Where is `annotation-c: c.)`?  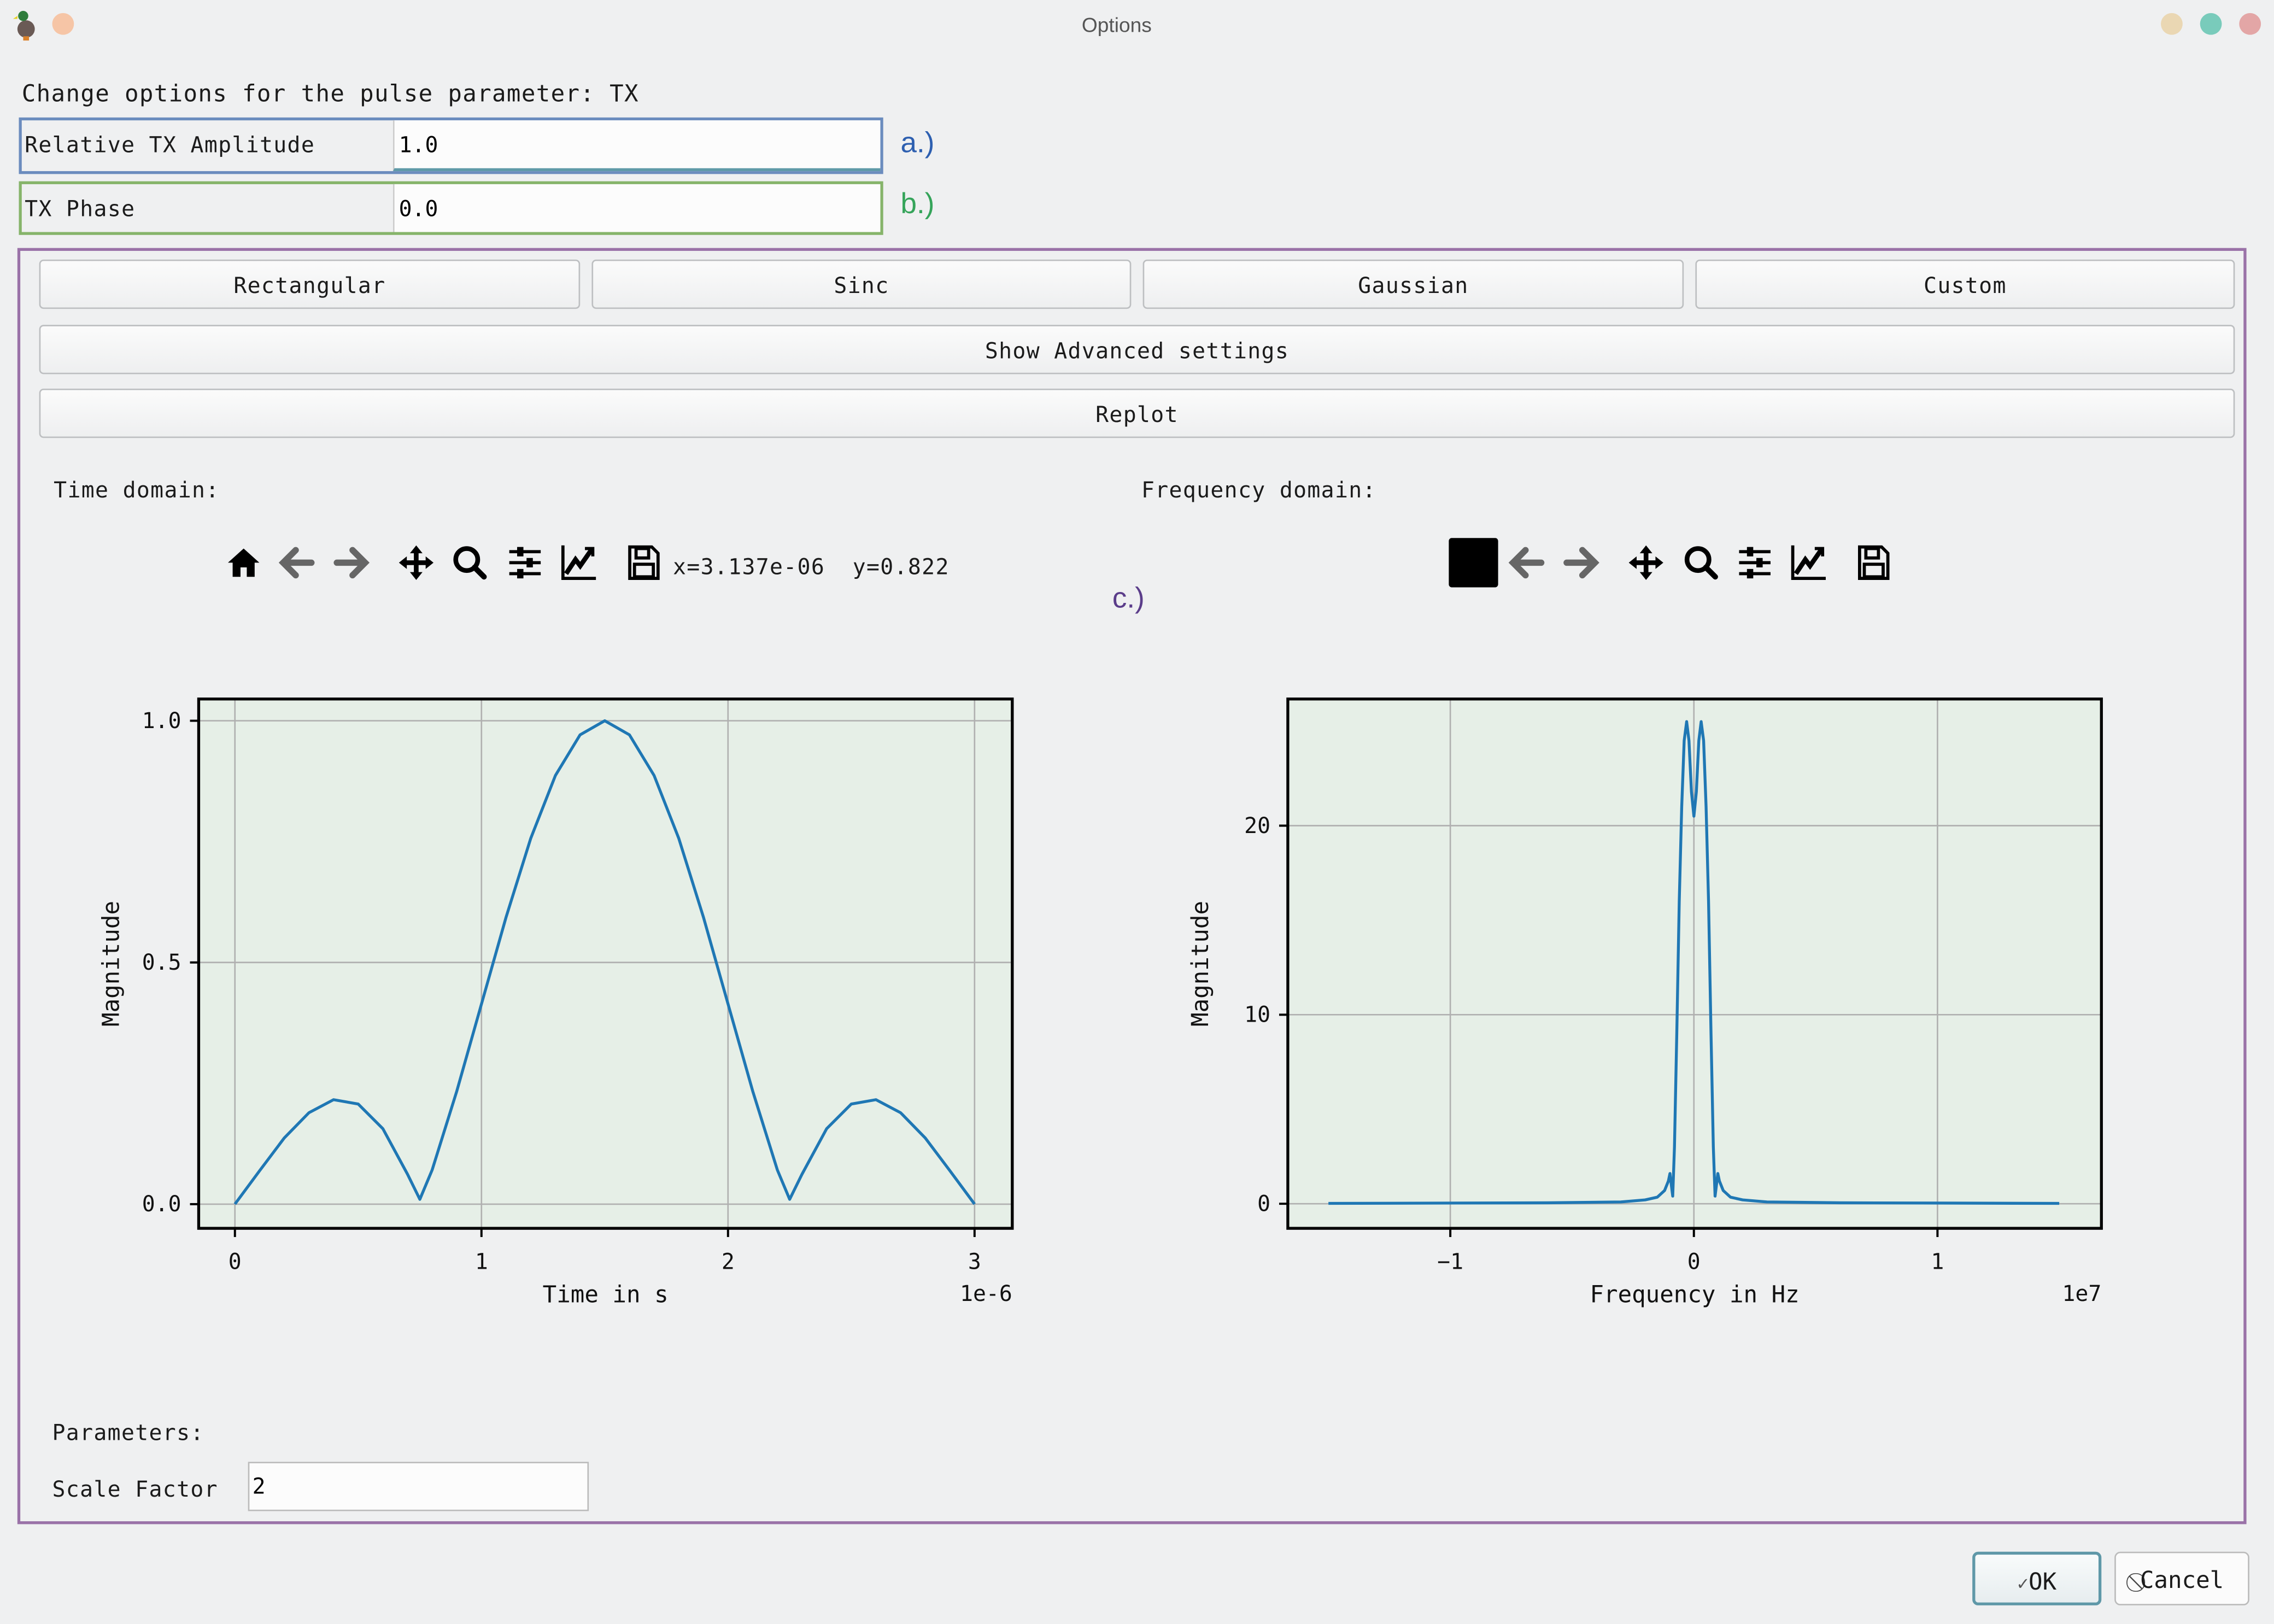 annotation-c: c.) is located at coordinates (1128, 599).